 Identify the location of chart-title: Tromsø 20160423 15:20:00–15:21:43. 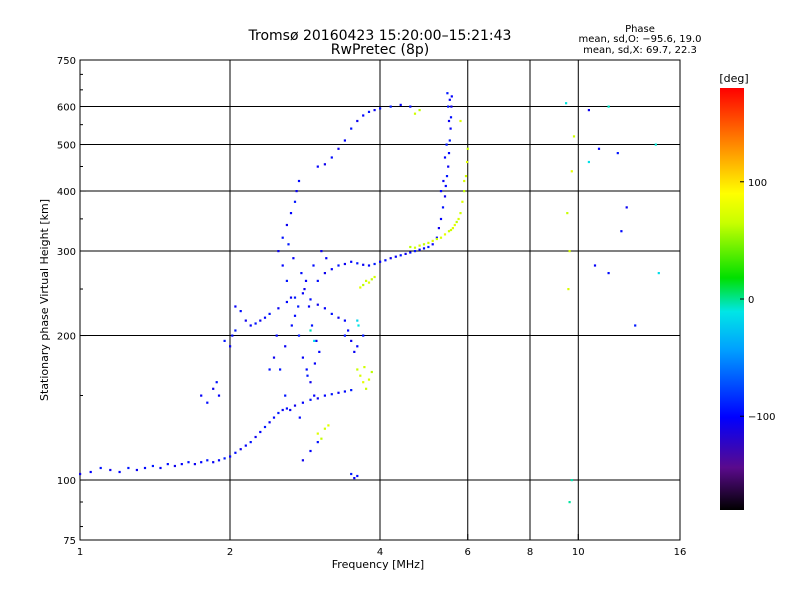
(380, 36).